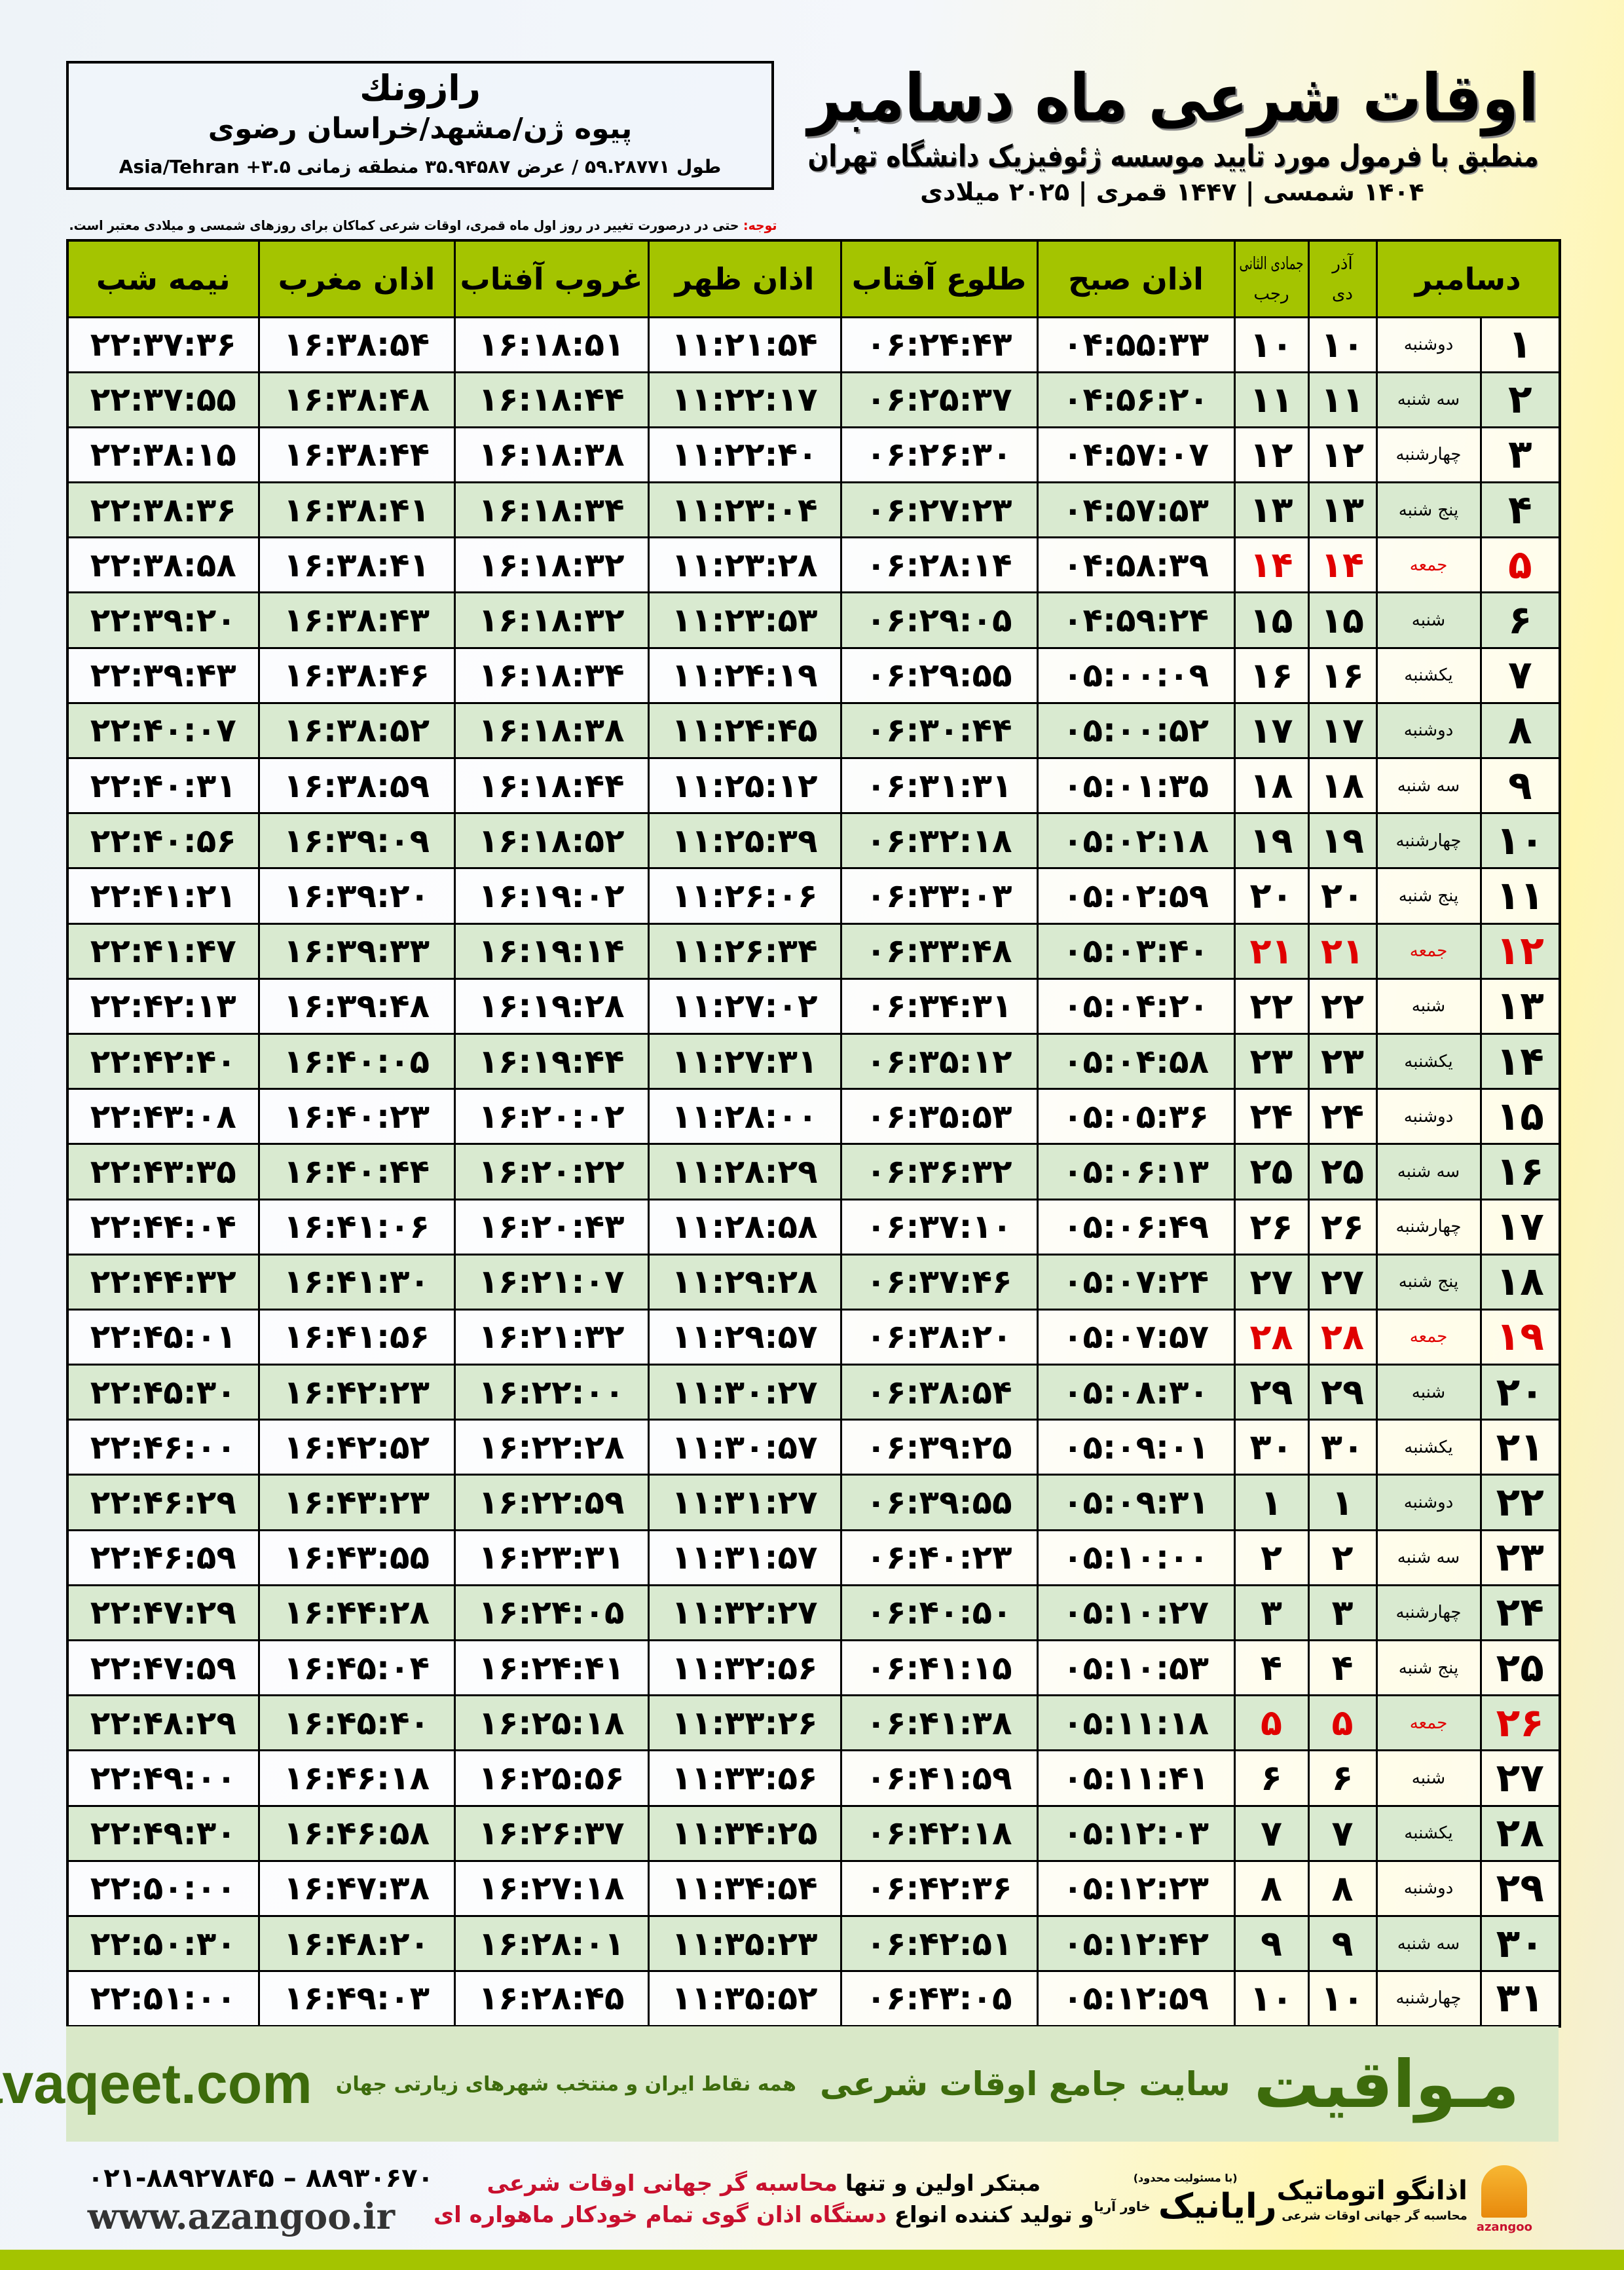 This screenshot has width=1624, height=2270. I want to click on shamsi-day: ۱۵, so click(1342, 620).